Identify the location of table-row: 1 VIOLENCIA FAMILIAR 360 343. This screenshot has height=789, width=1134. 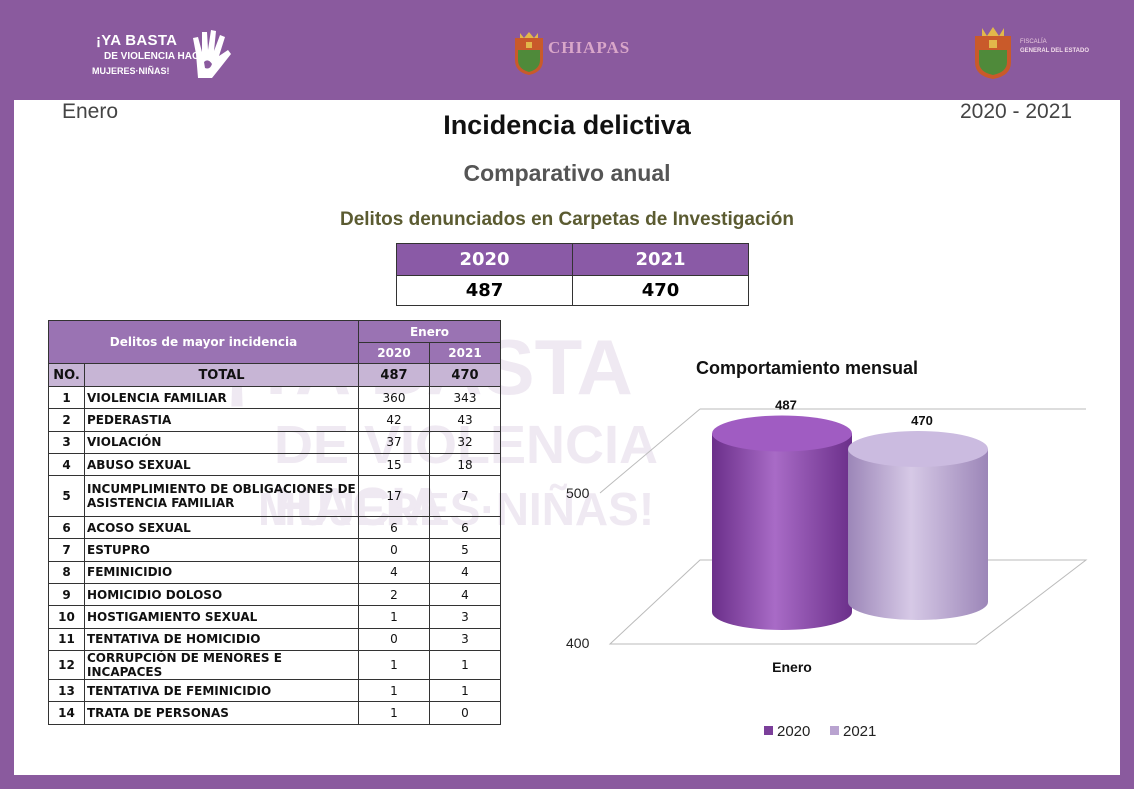
(274, 397).